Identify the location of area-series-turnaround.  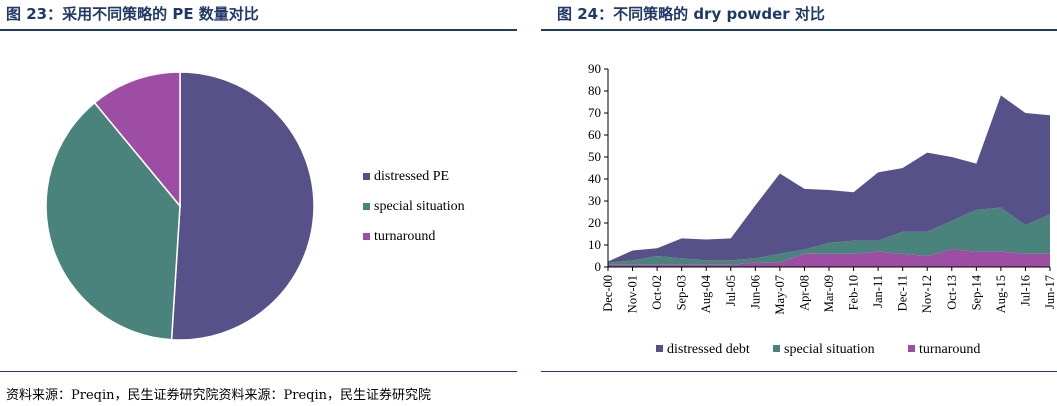
(829, 258).